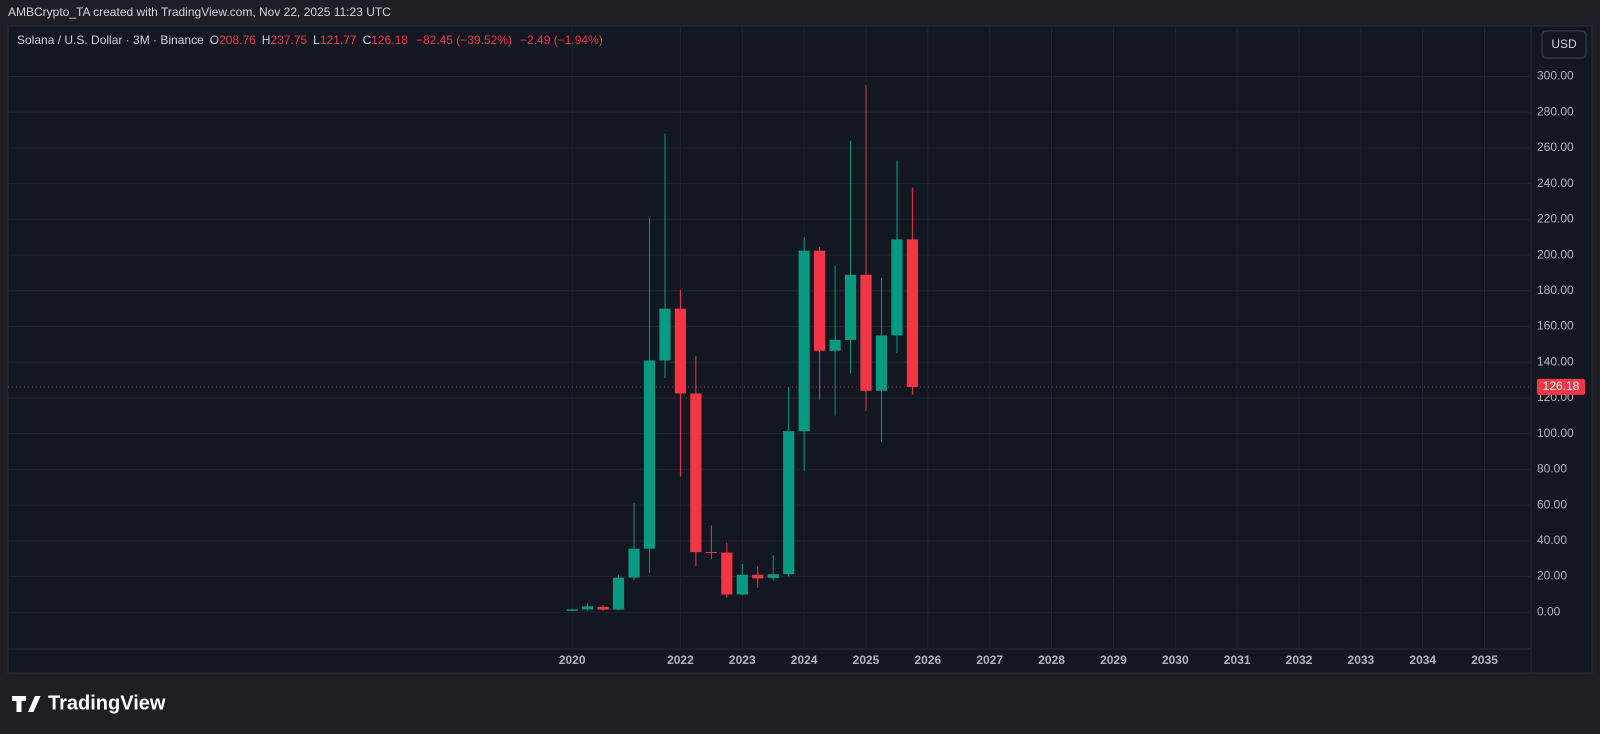 This screenshot has height=734, width=1600. Describe the element at coordinates (1552, 504) in the screenshot. I see `y-tick-label: 60.00` at that location.